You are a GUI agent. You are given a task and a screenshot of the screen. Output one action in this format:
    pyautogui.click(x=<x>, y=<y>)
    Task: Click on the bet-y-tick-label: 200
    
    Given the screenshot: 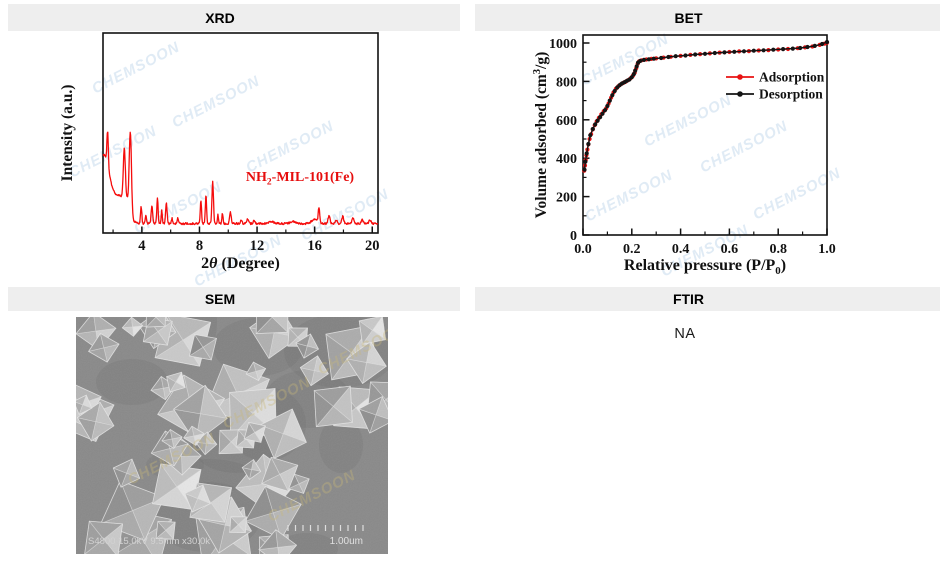 What is the action you would take?
    pyautogui.click(x=566, y=198)
    